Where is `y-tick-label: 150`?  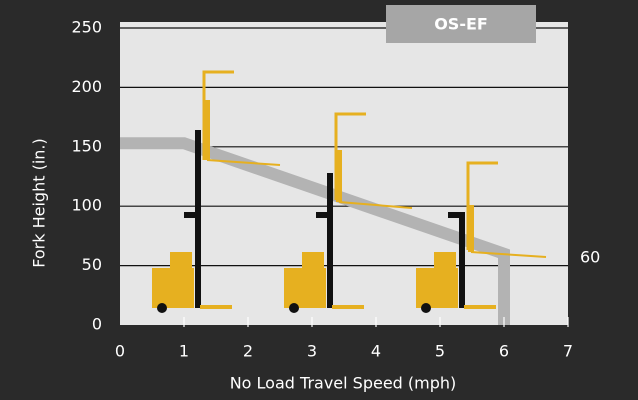
y-tick-label: 150 is located at coordinates (86, 145).